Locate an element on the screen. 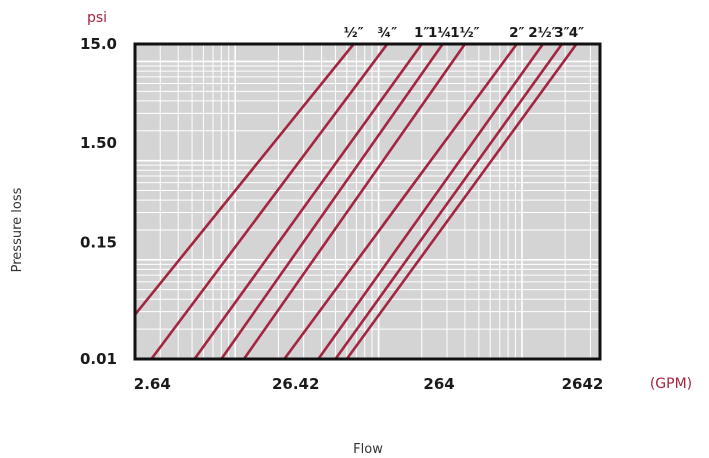 Image resolution: width=709 pixels, height=458 pixels. y-unit-label: psi is located at coordinates (97, 18).